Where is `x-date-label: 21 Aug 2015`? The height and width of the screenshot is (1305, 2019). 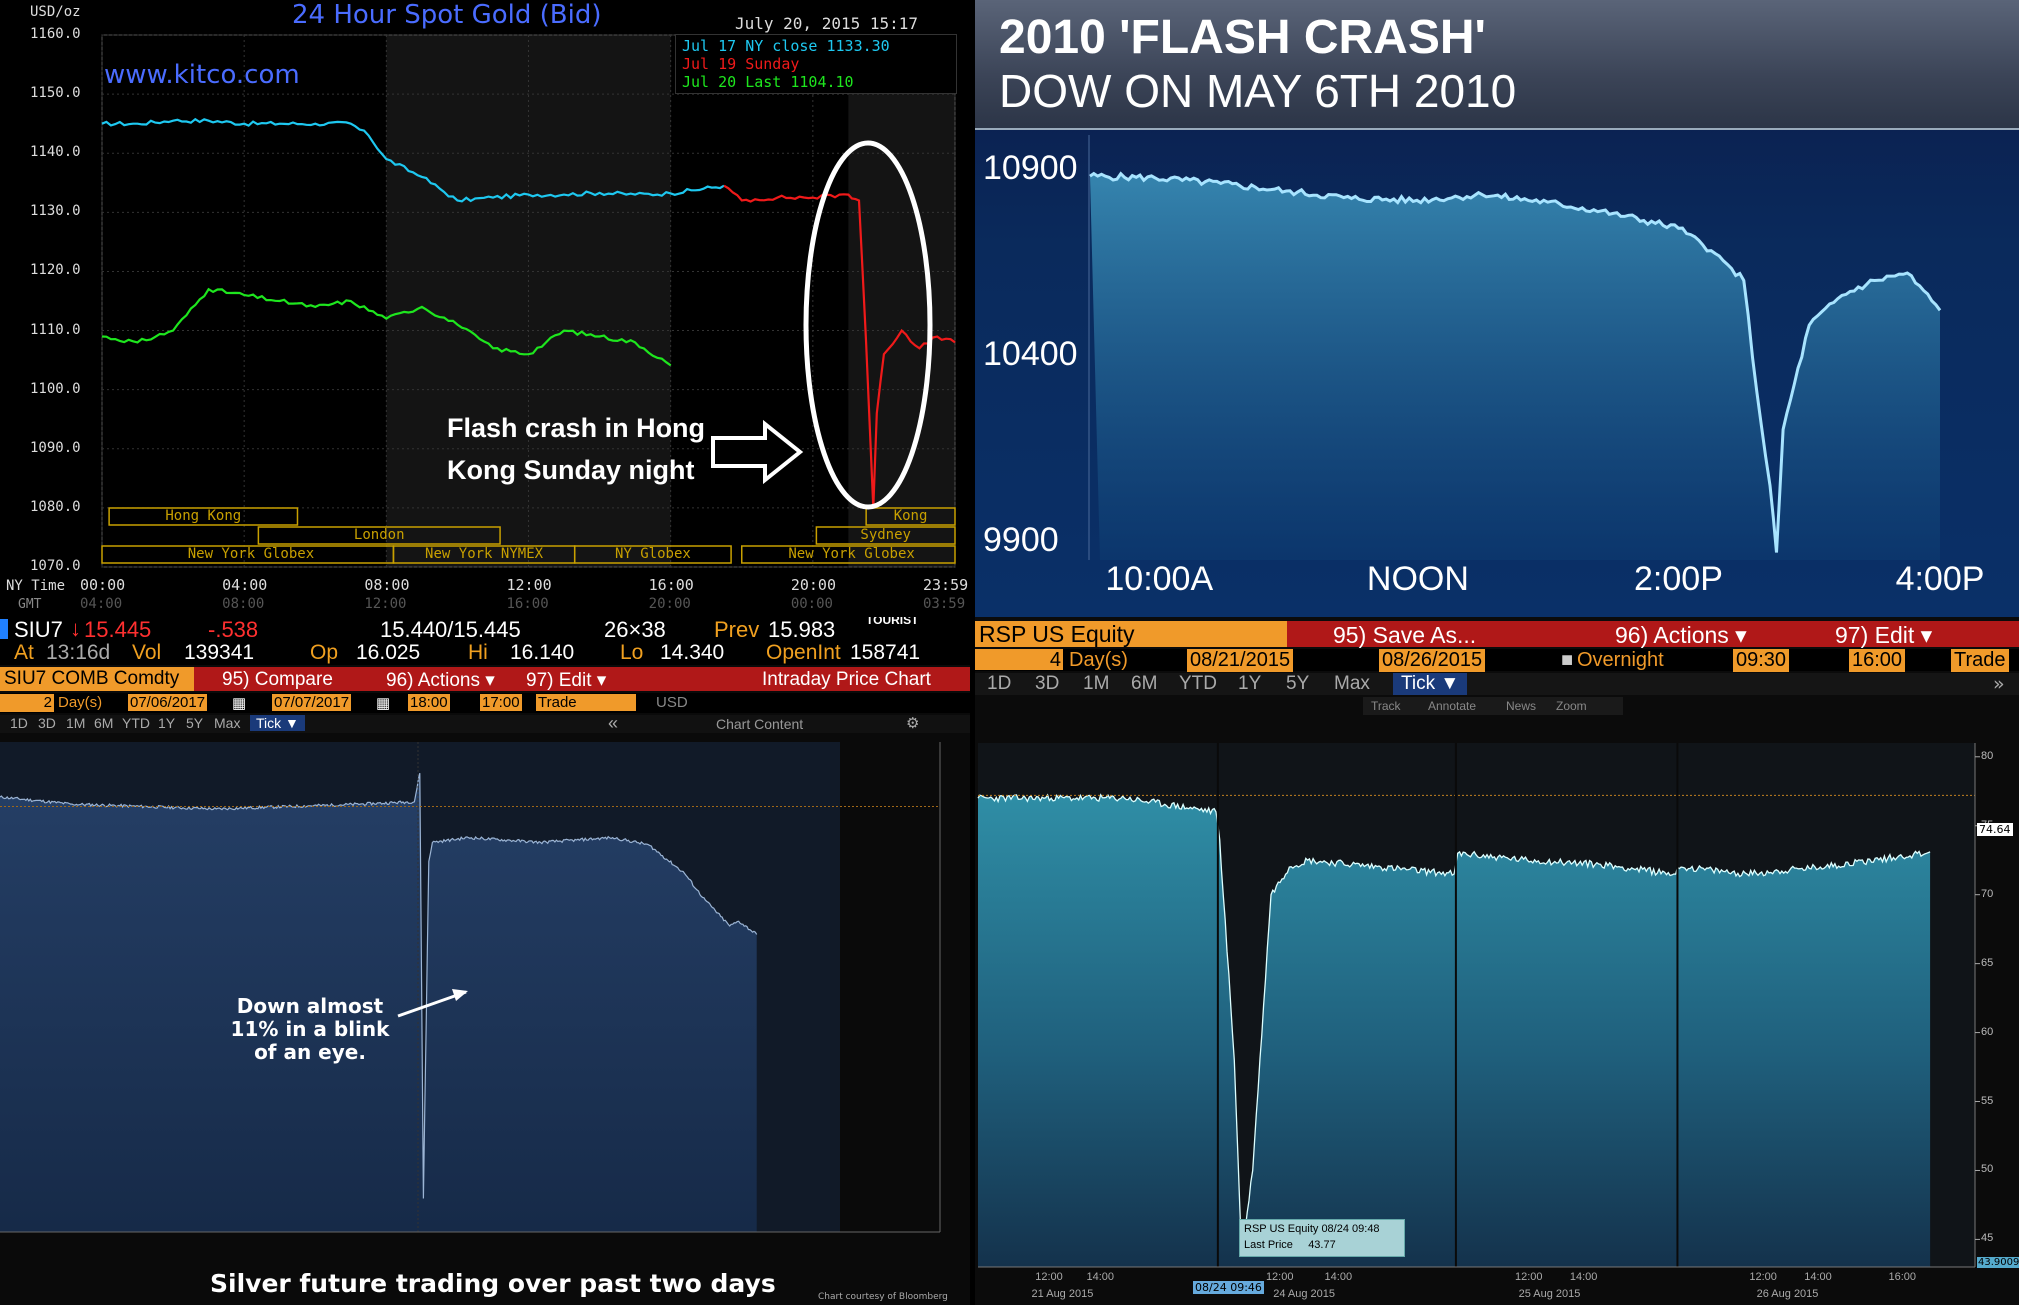
x-date-label: 21 Aug 2015 is located at coordinates (1062, 1294).